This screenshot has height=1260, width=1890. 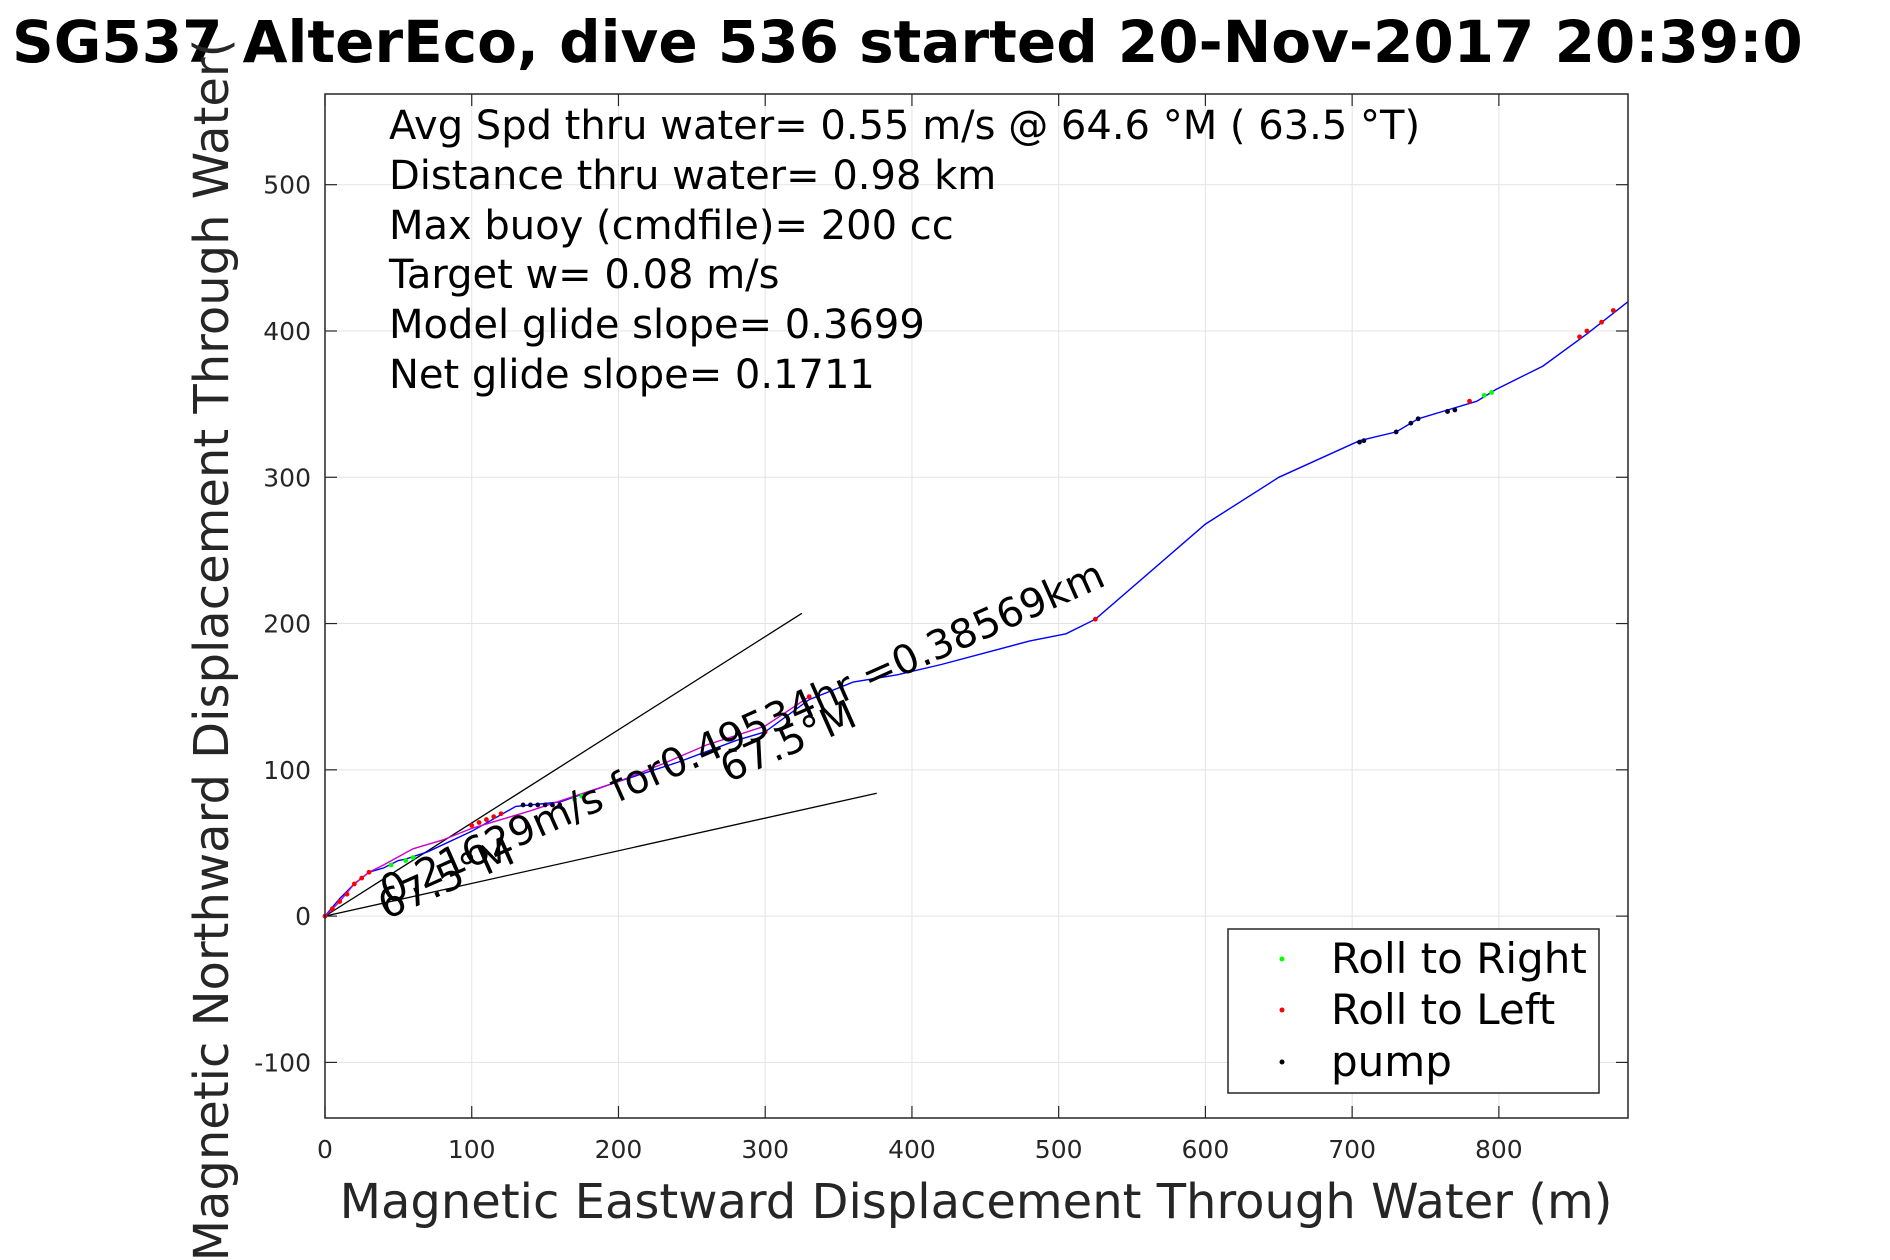 What do you see at coordinates (1282, 959) in the screenshot?
I see `legend-marker-roll-right` at bounding box center [1282, 959].